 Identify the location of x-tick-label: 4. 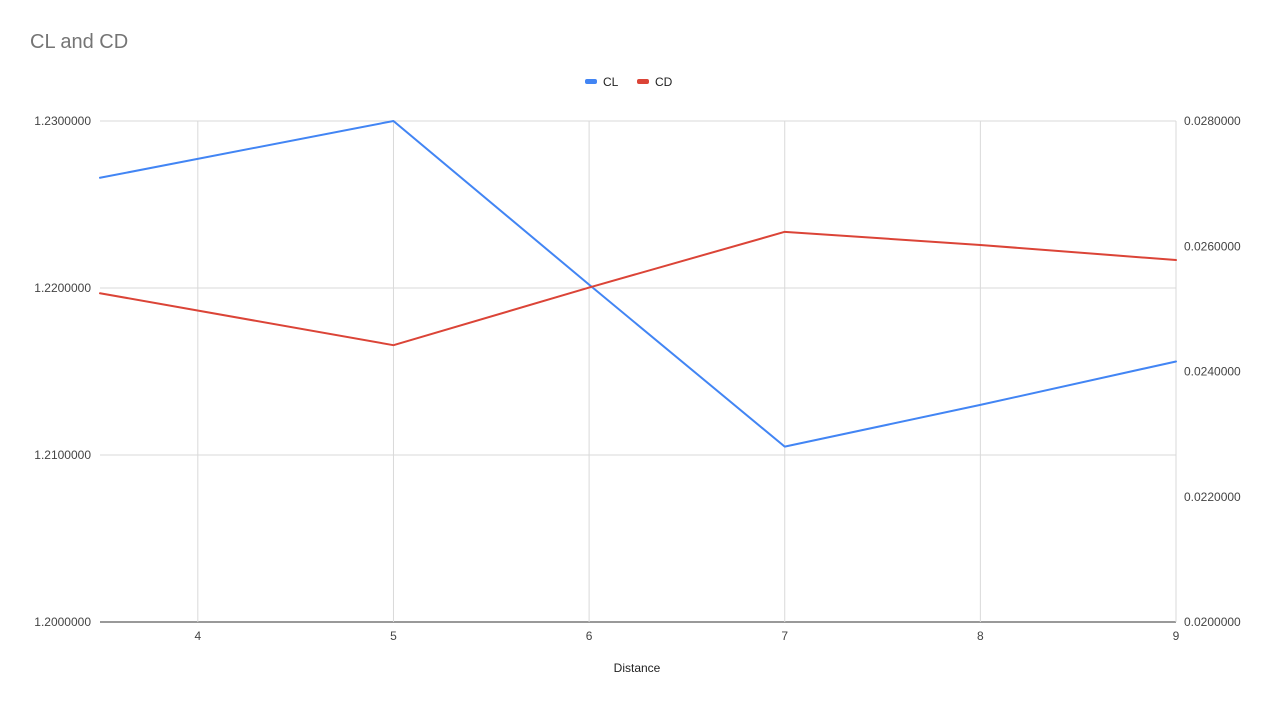
(197, 636).